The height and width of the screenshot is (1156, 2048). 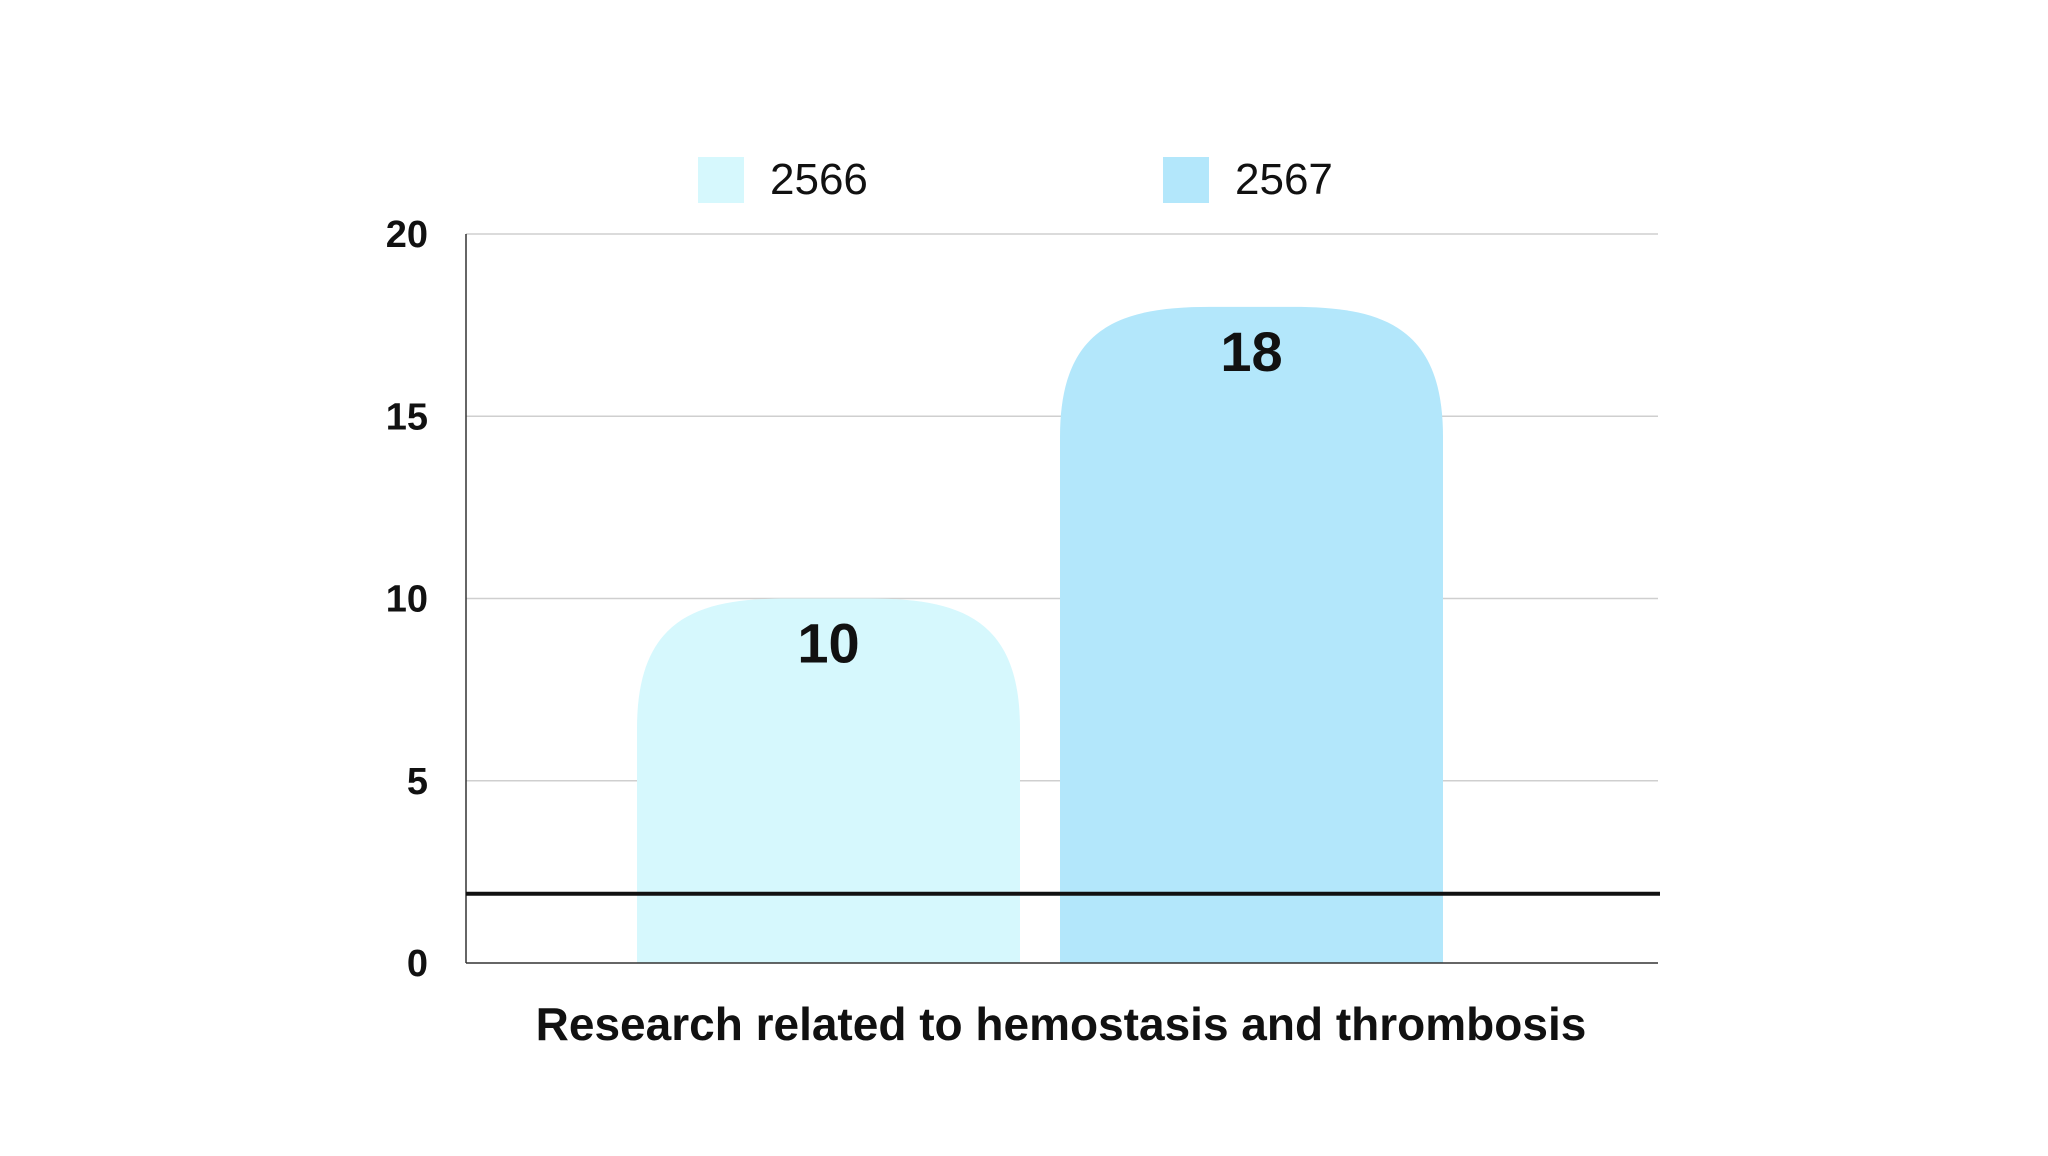 I want to click on y-tick-label: 20, so click(x=407, y=235).